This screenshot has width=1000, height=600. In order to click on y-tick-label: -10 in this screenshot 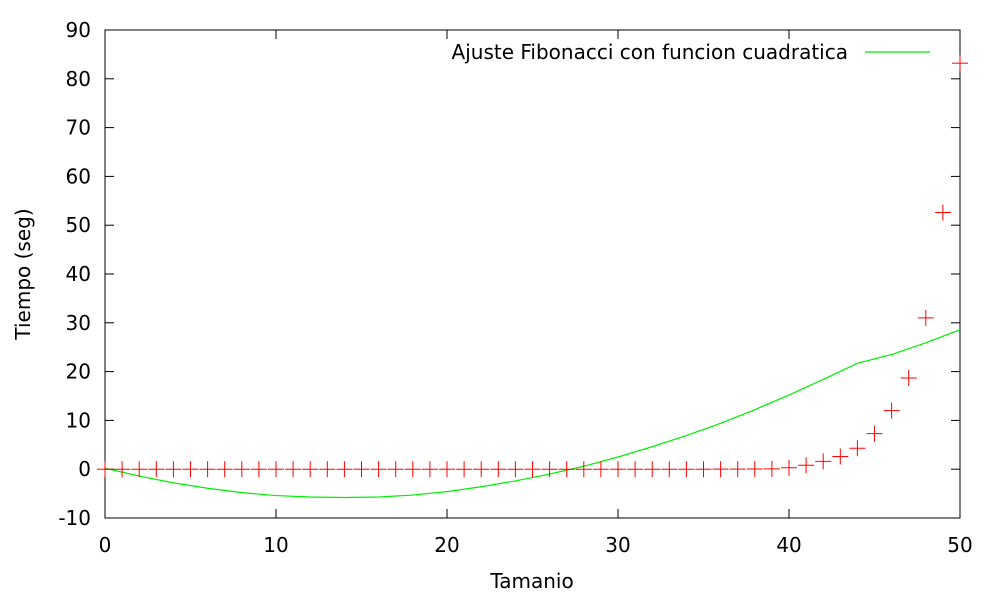, I will do `click(74, 518)`.